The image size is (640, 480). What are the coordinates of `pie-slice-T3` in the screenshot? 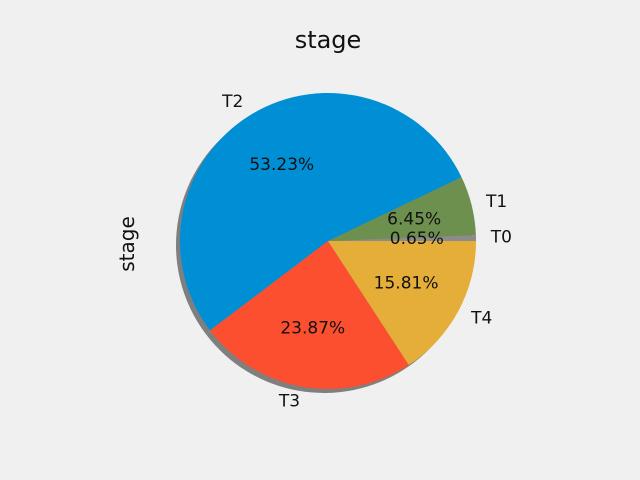 It's located at (309, 315).